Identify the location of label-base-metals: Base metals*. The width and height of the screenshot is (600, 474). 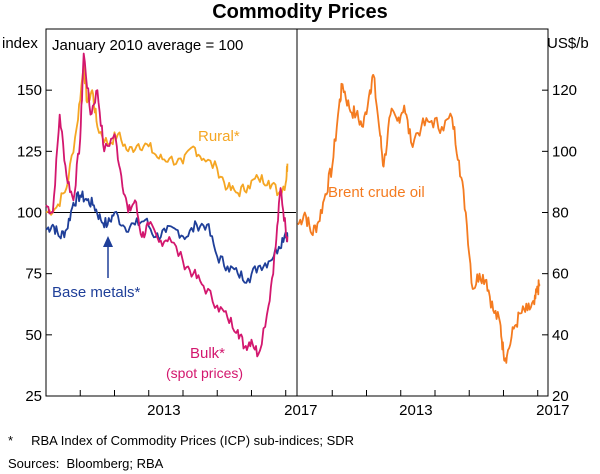
(96, 292).